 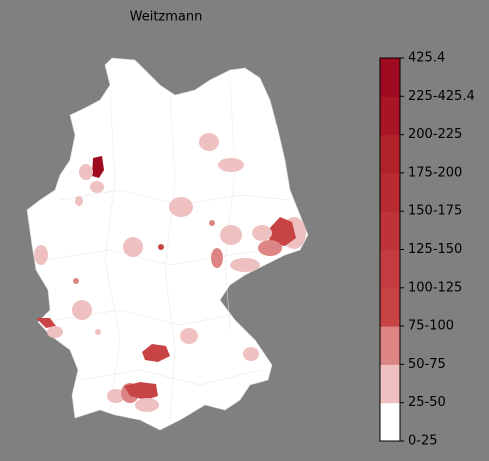 What do you see at coordinates (435, 249) in the screenshot?
I see `colorbar-label: 125-150` at bounding box center [435, 249].